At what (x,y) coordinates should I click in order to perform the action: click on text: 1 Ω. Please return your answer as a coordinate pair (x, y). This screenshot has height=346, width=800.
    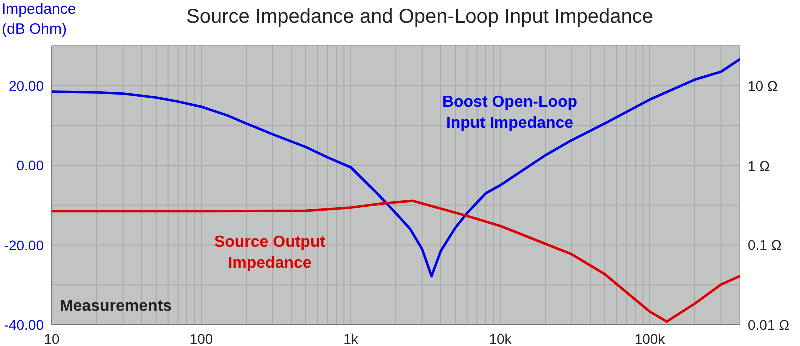
    Looking at the image, I should click on (759, 165).